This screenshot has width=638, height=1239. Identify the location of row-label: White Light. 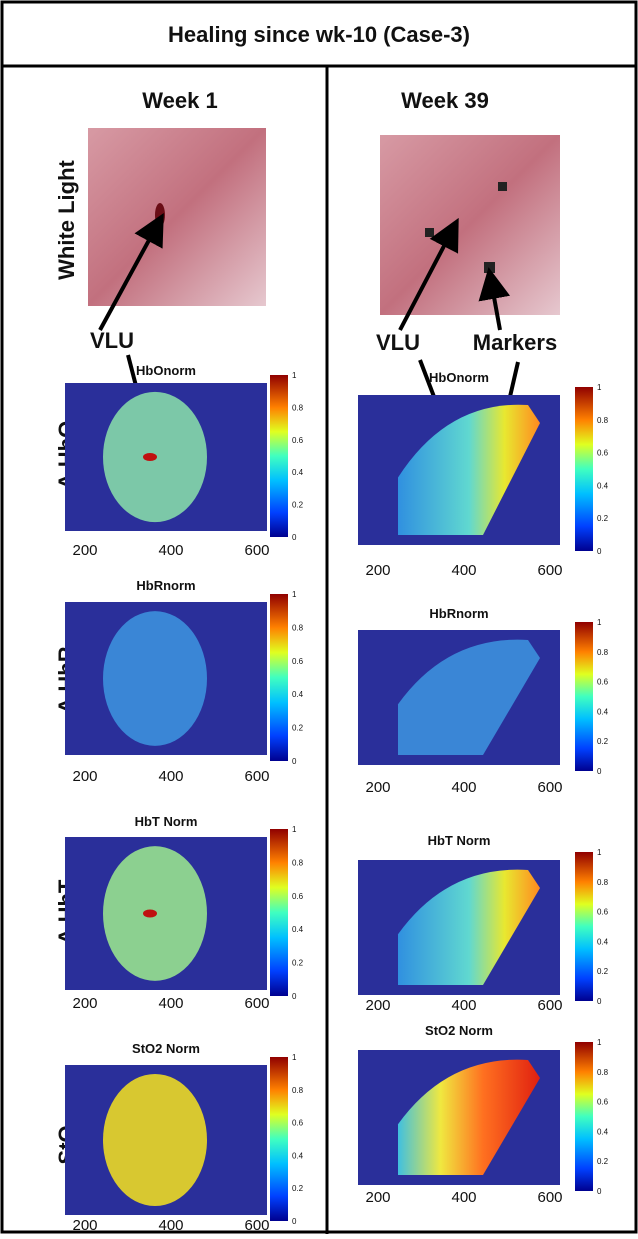
(66, 219).